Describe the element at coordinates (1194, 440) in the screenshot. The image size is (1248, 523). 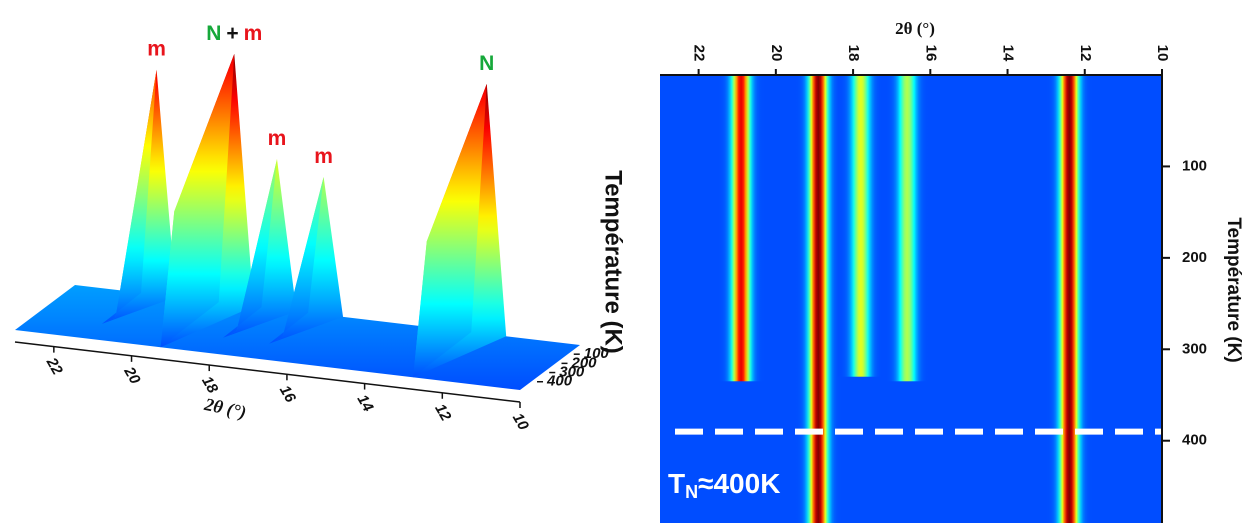
I see `y-tick-label: 400` at that location.